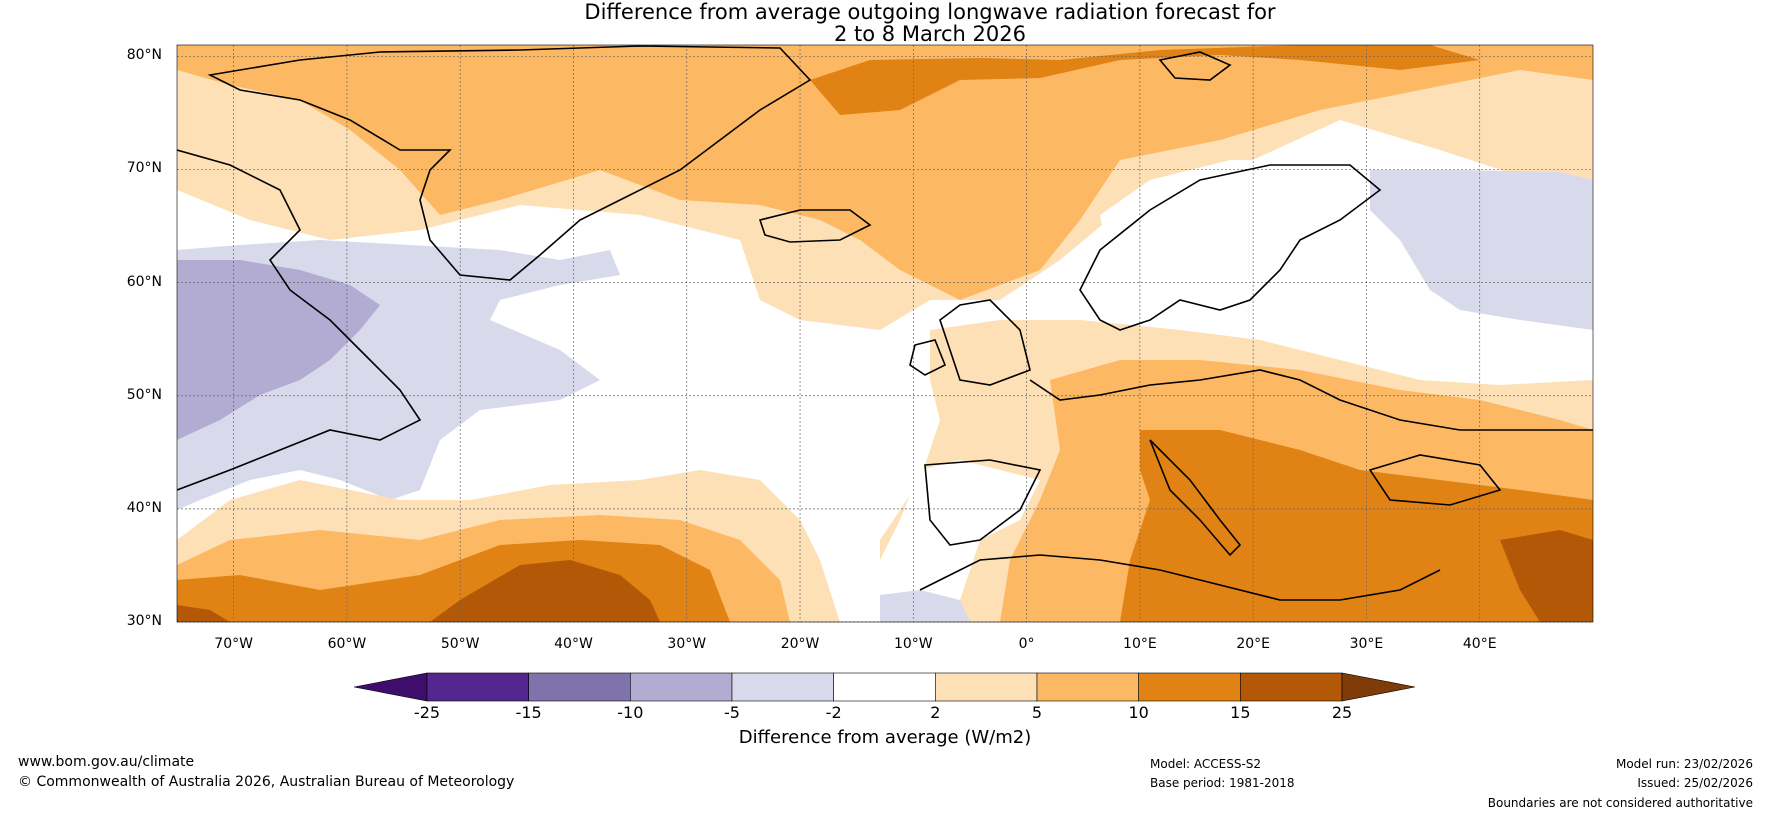 This screenshot has height=816, width=1770. Describe the element at coordinates (390, 687) in the screenshot. I see `colorbar-extend-low` at that location.